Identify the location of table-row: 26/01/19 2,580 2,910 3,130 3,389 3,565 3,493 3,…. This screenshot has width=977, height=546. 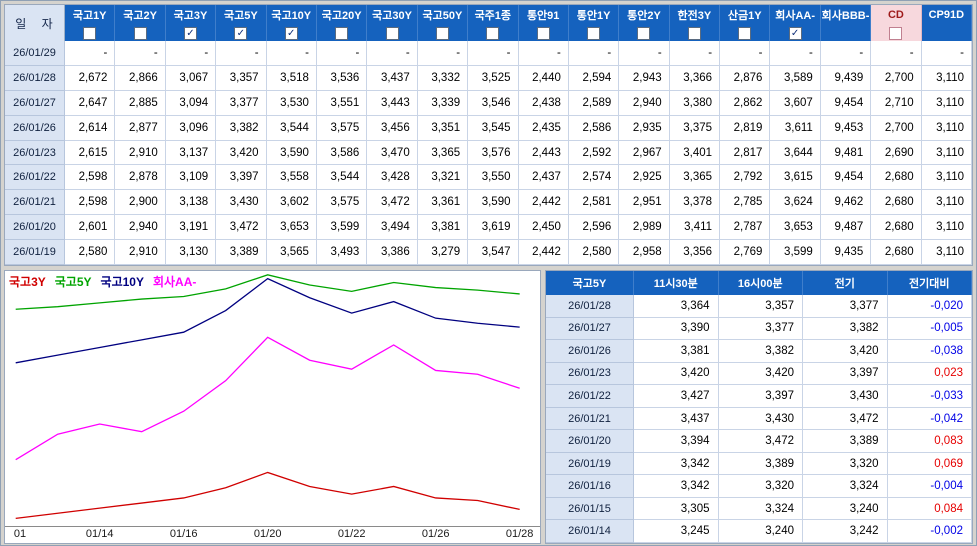
(488, 252).